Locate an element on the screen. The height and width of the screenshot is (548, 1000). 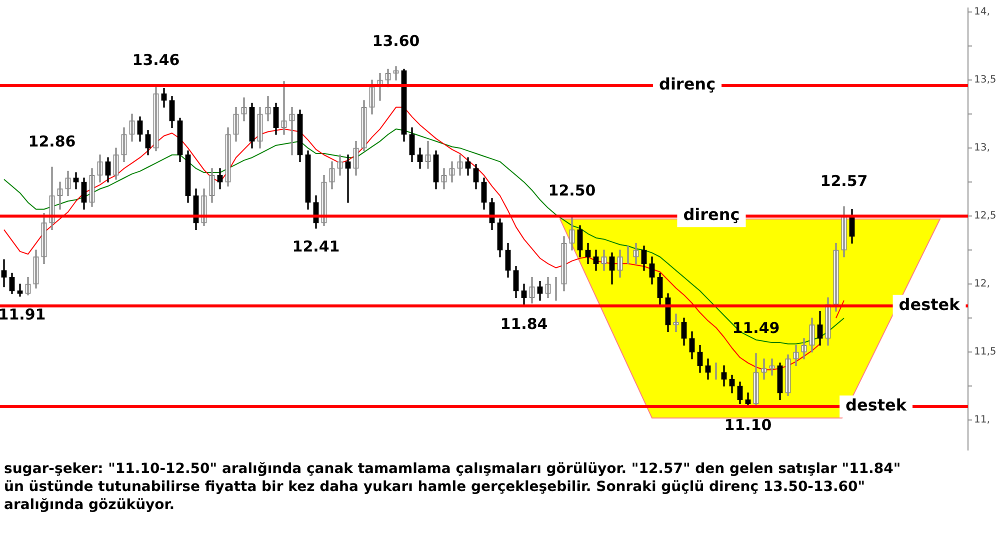
annotation: 12.41 is located at coordinates (316, 247).